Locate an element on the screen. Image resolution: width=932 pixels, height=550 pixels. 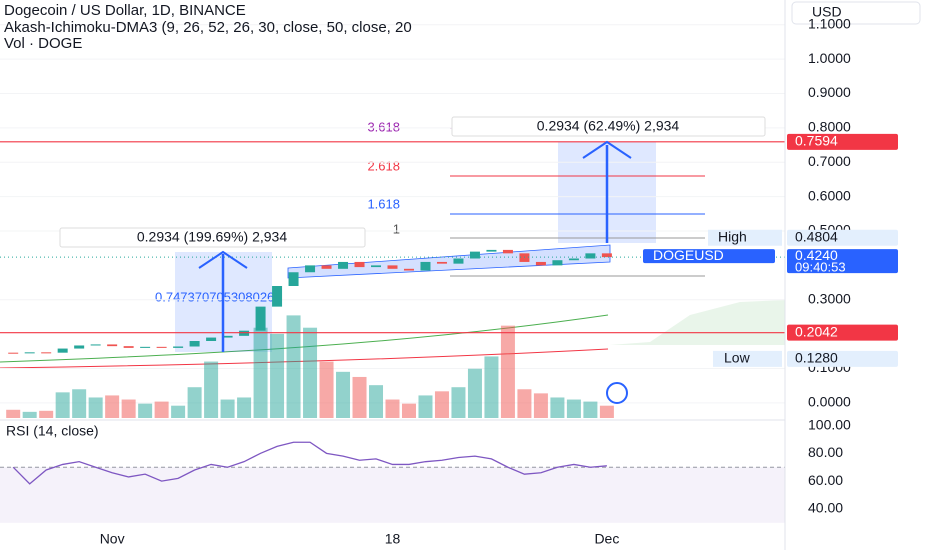
x-tick-label: Dec is located at coordinates (606, 539).